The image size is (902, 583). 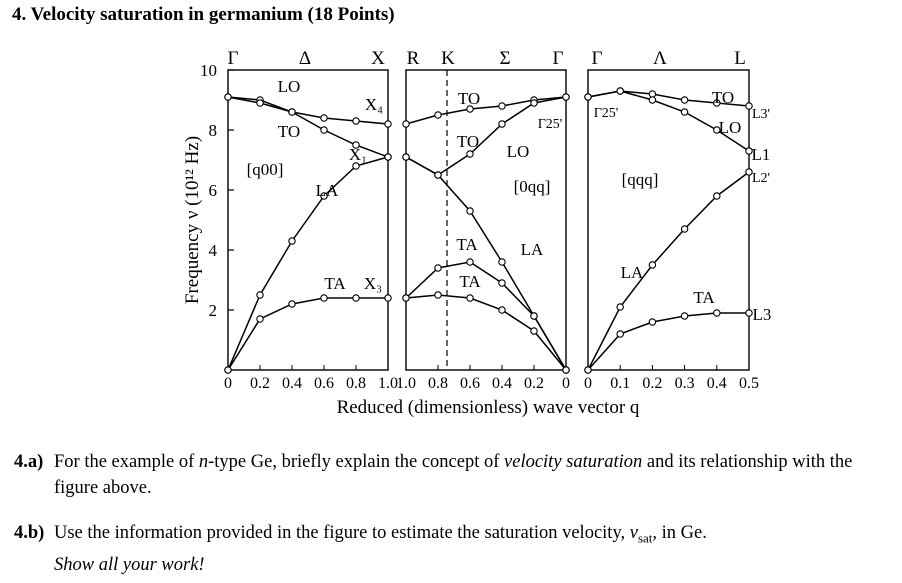 What do you see at coordinates (762, 314) in the screenshot?
I see `branch-label: L3` at bounding box center [762, 314].